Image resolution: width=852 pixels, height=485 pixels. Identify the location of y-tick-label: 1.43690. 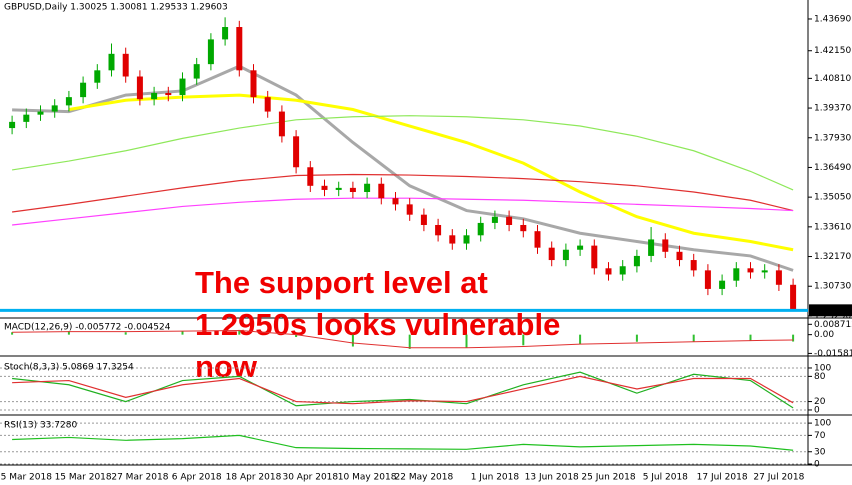
(832, 19).